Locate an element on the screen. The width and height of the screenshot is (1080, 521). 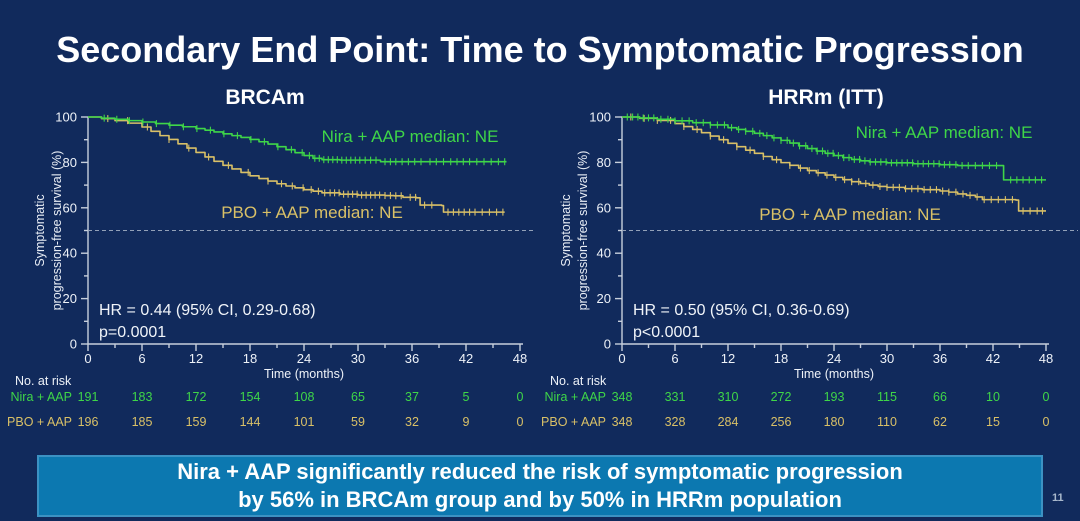
page-number: 11 is located at coordinates (1058, 498).